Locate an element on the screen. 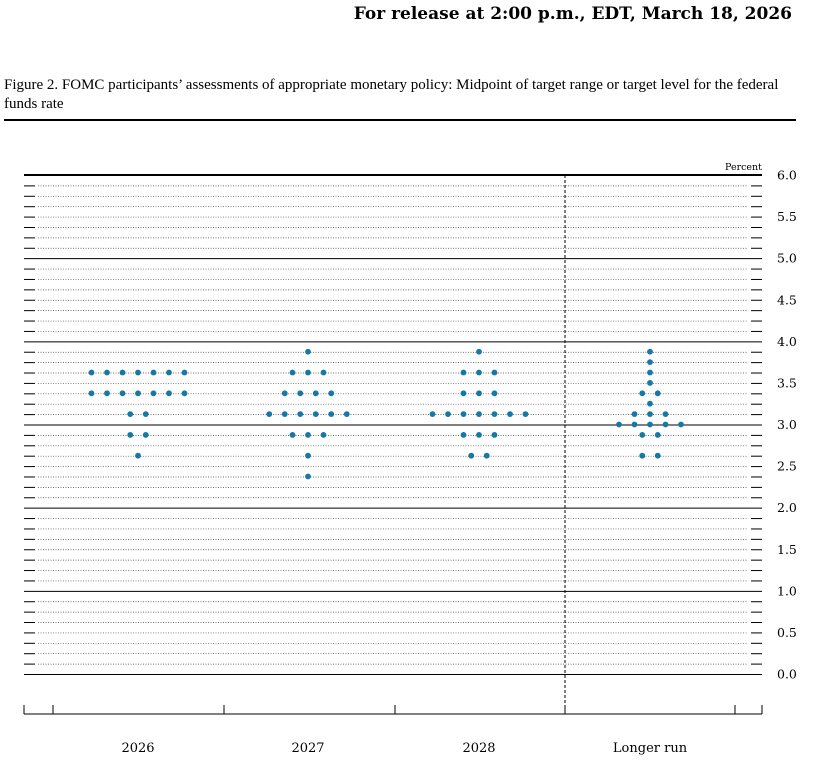 This screenshot has width=814, height=764. y-tick-label: 5.0 is located at coordinates (787, 258).